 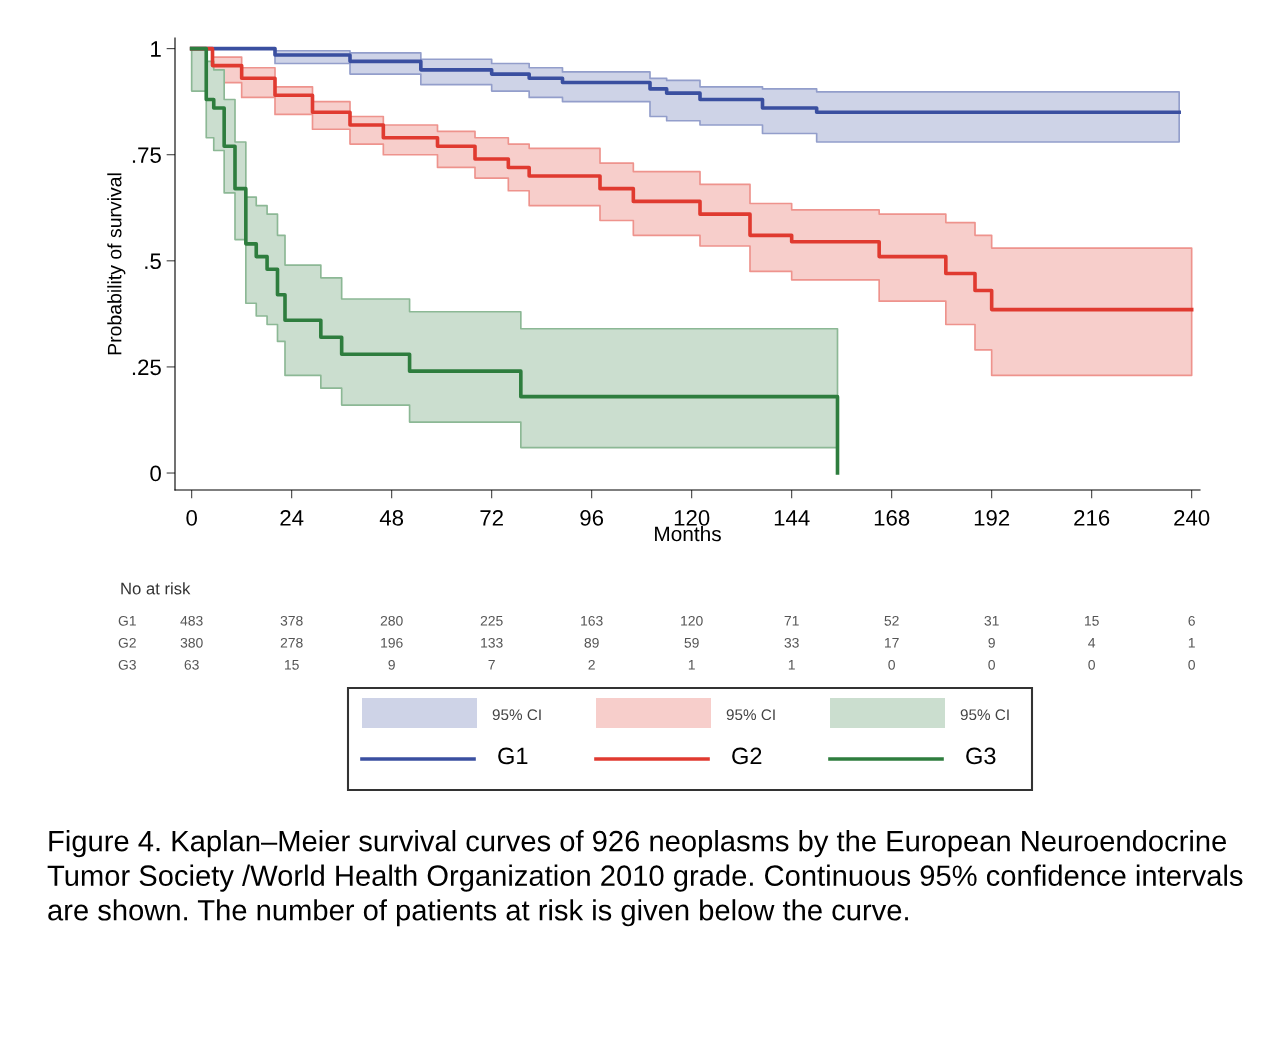 What do you see at coordinates (981, 756) in the screenshot?
I see `legend-label: G3` at bounding box center [981, 756].